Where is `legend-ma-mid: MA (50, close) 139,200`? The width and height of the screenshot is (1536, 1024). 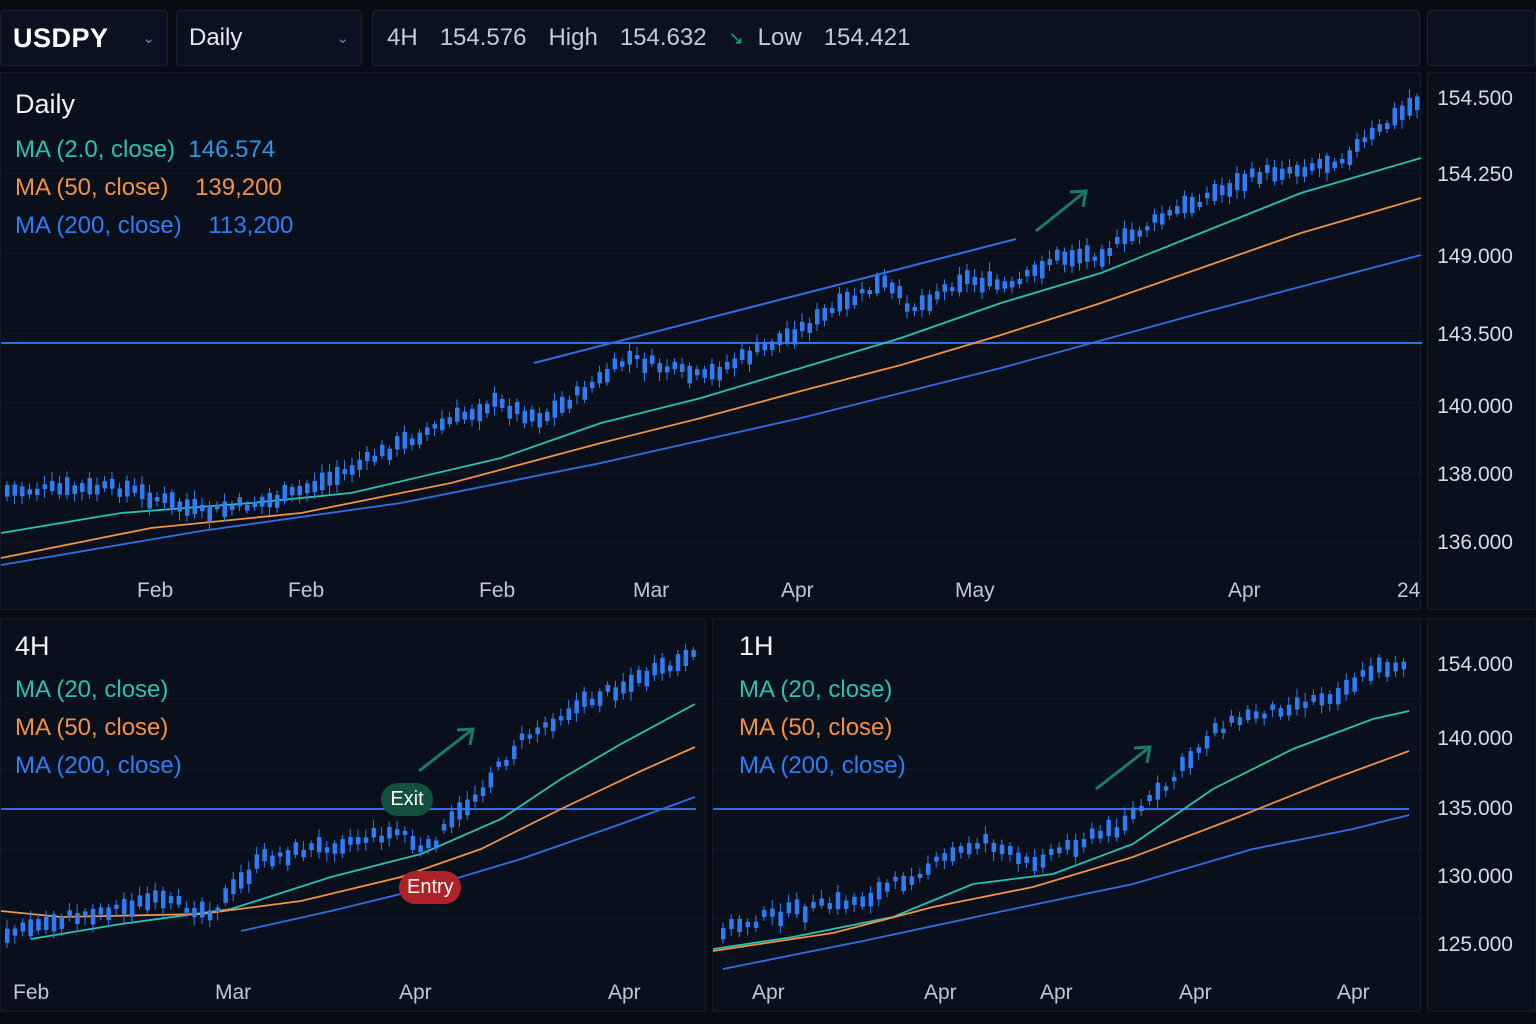 legend-ma-mid: MA (50, close) 139,200 is located at coordinates (154, 188).